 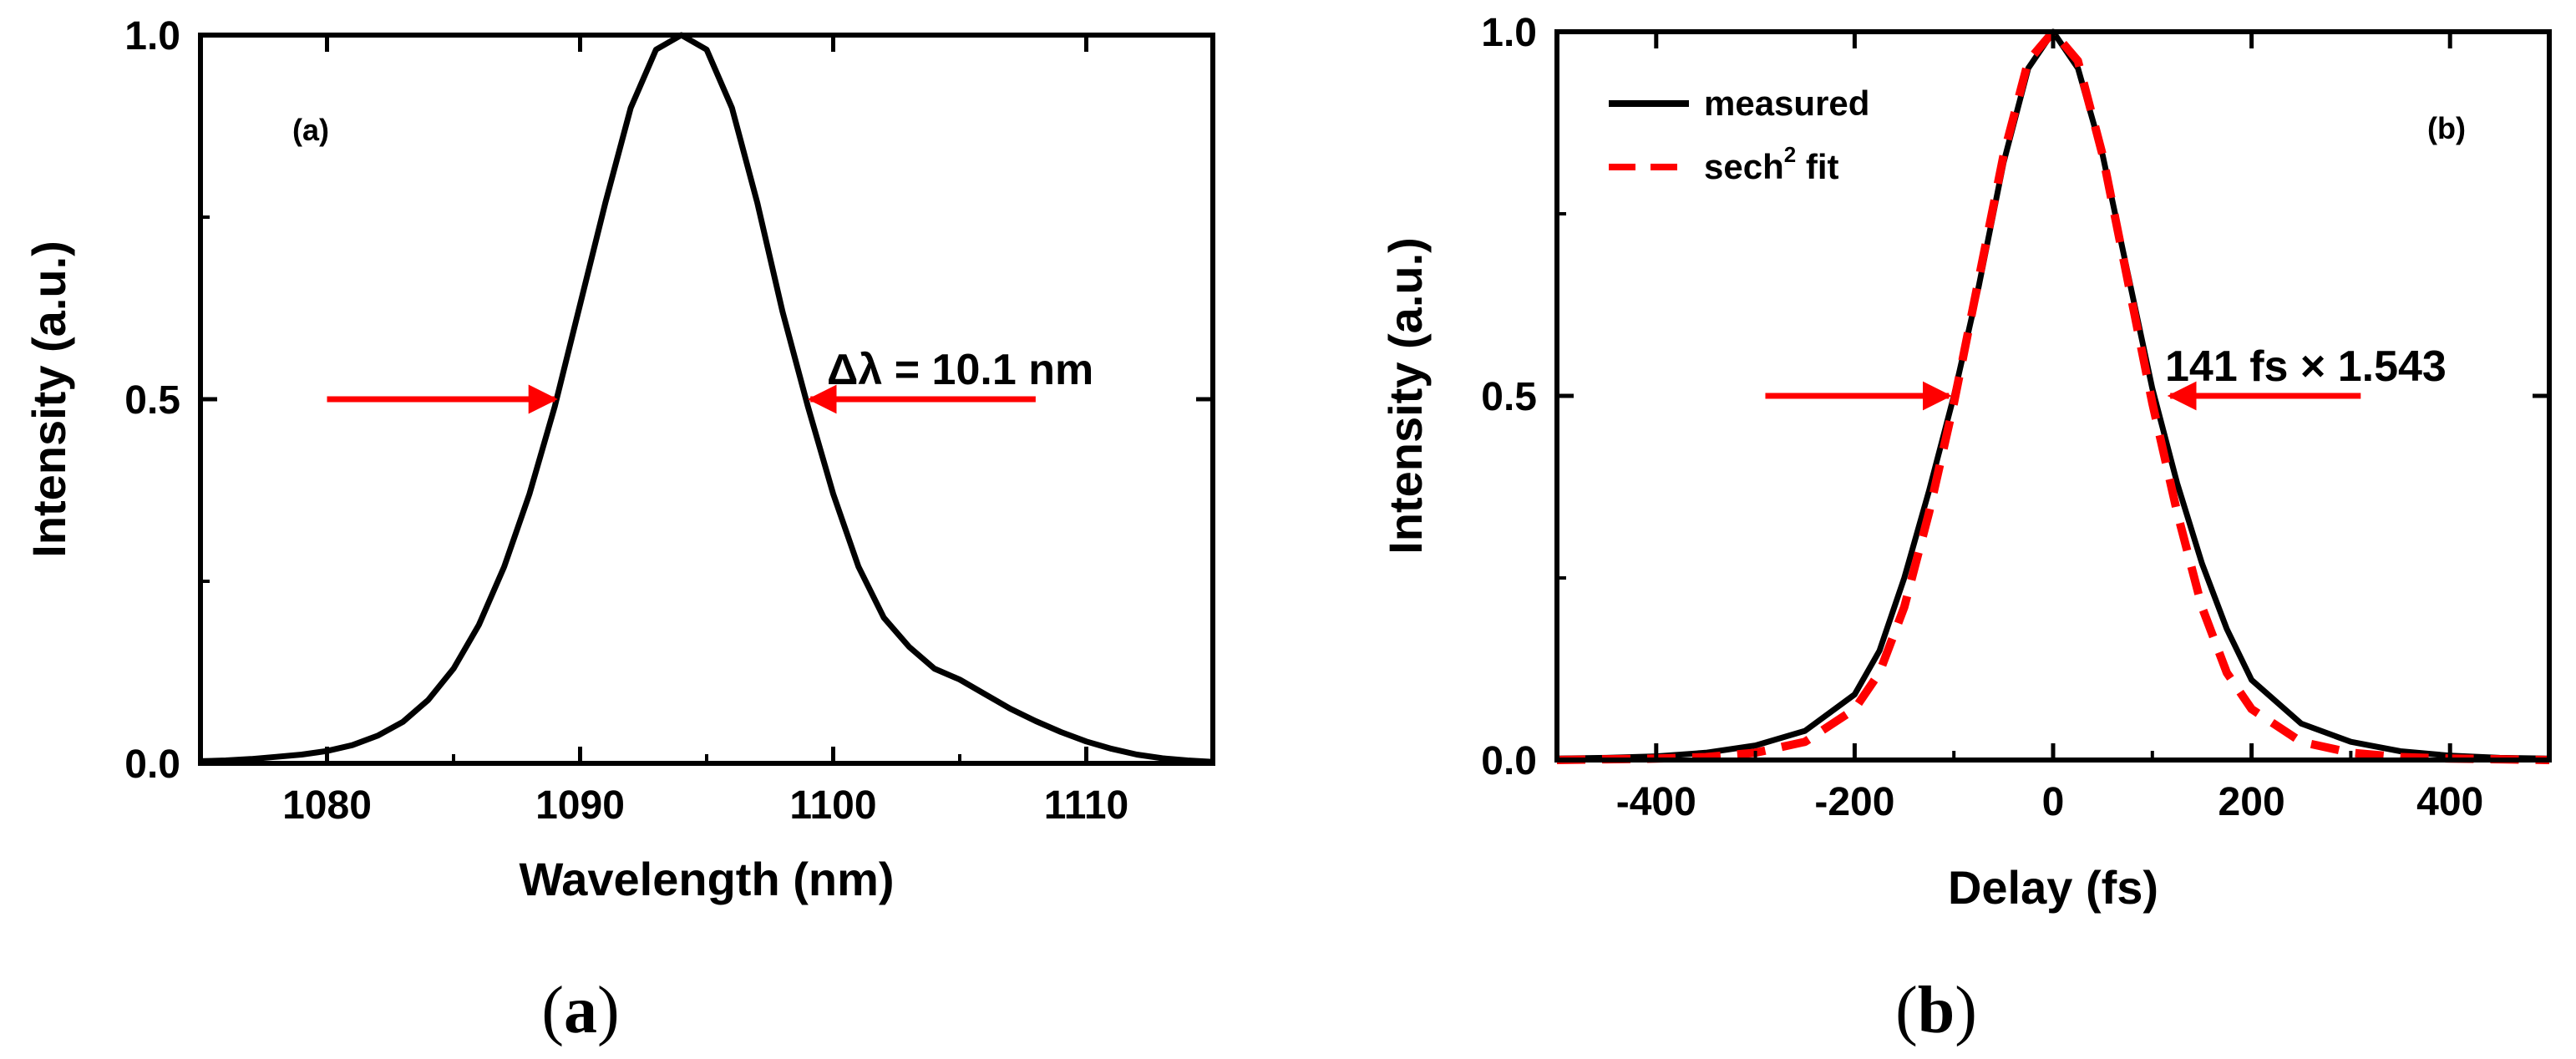 I want to click on x-tick-label-b-2: 0, so click(x=2053, y=802).